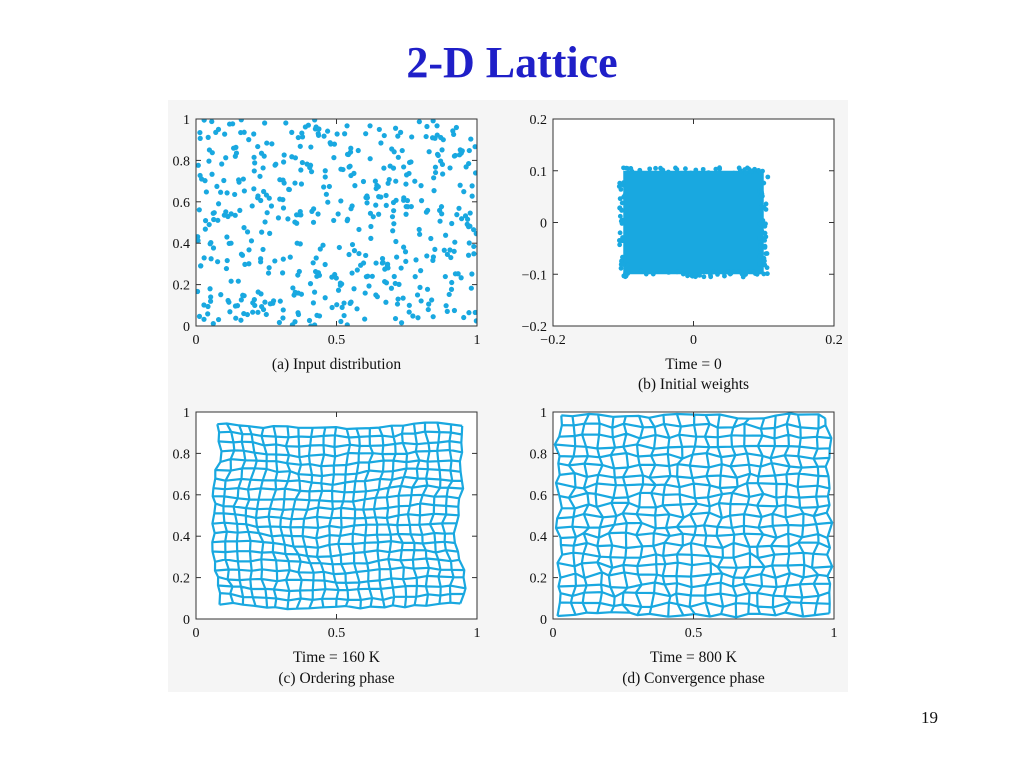 The width and height of the screenshot is (1024, 768). What do you see at coordinates (539, 172) in the screenshot?
I see `y-tick-label: 0.1` at bounding box center [539, 172].